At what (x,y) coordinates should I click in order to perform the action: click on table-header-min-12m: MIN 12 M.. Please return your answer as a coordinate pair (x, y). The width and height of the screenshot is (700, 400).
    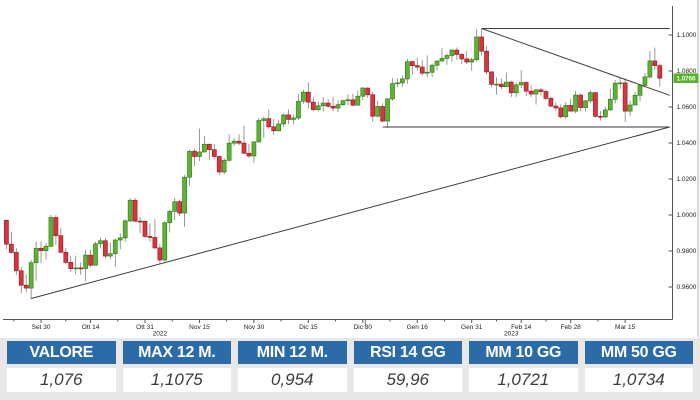
    Looking at the image, I should click on (292, 352).